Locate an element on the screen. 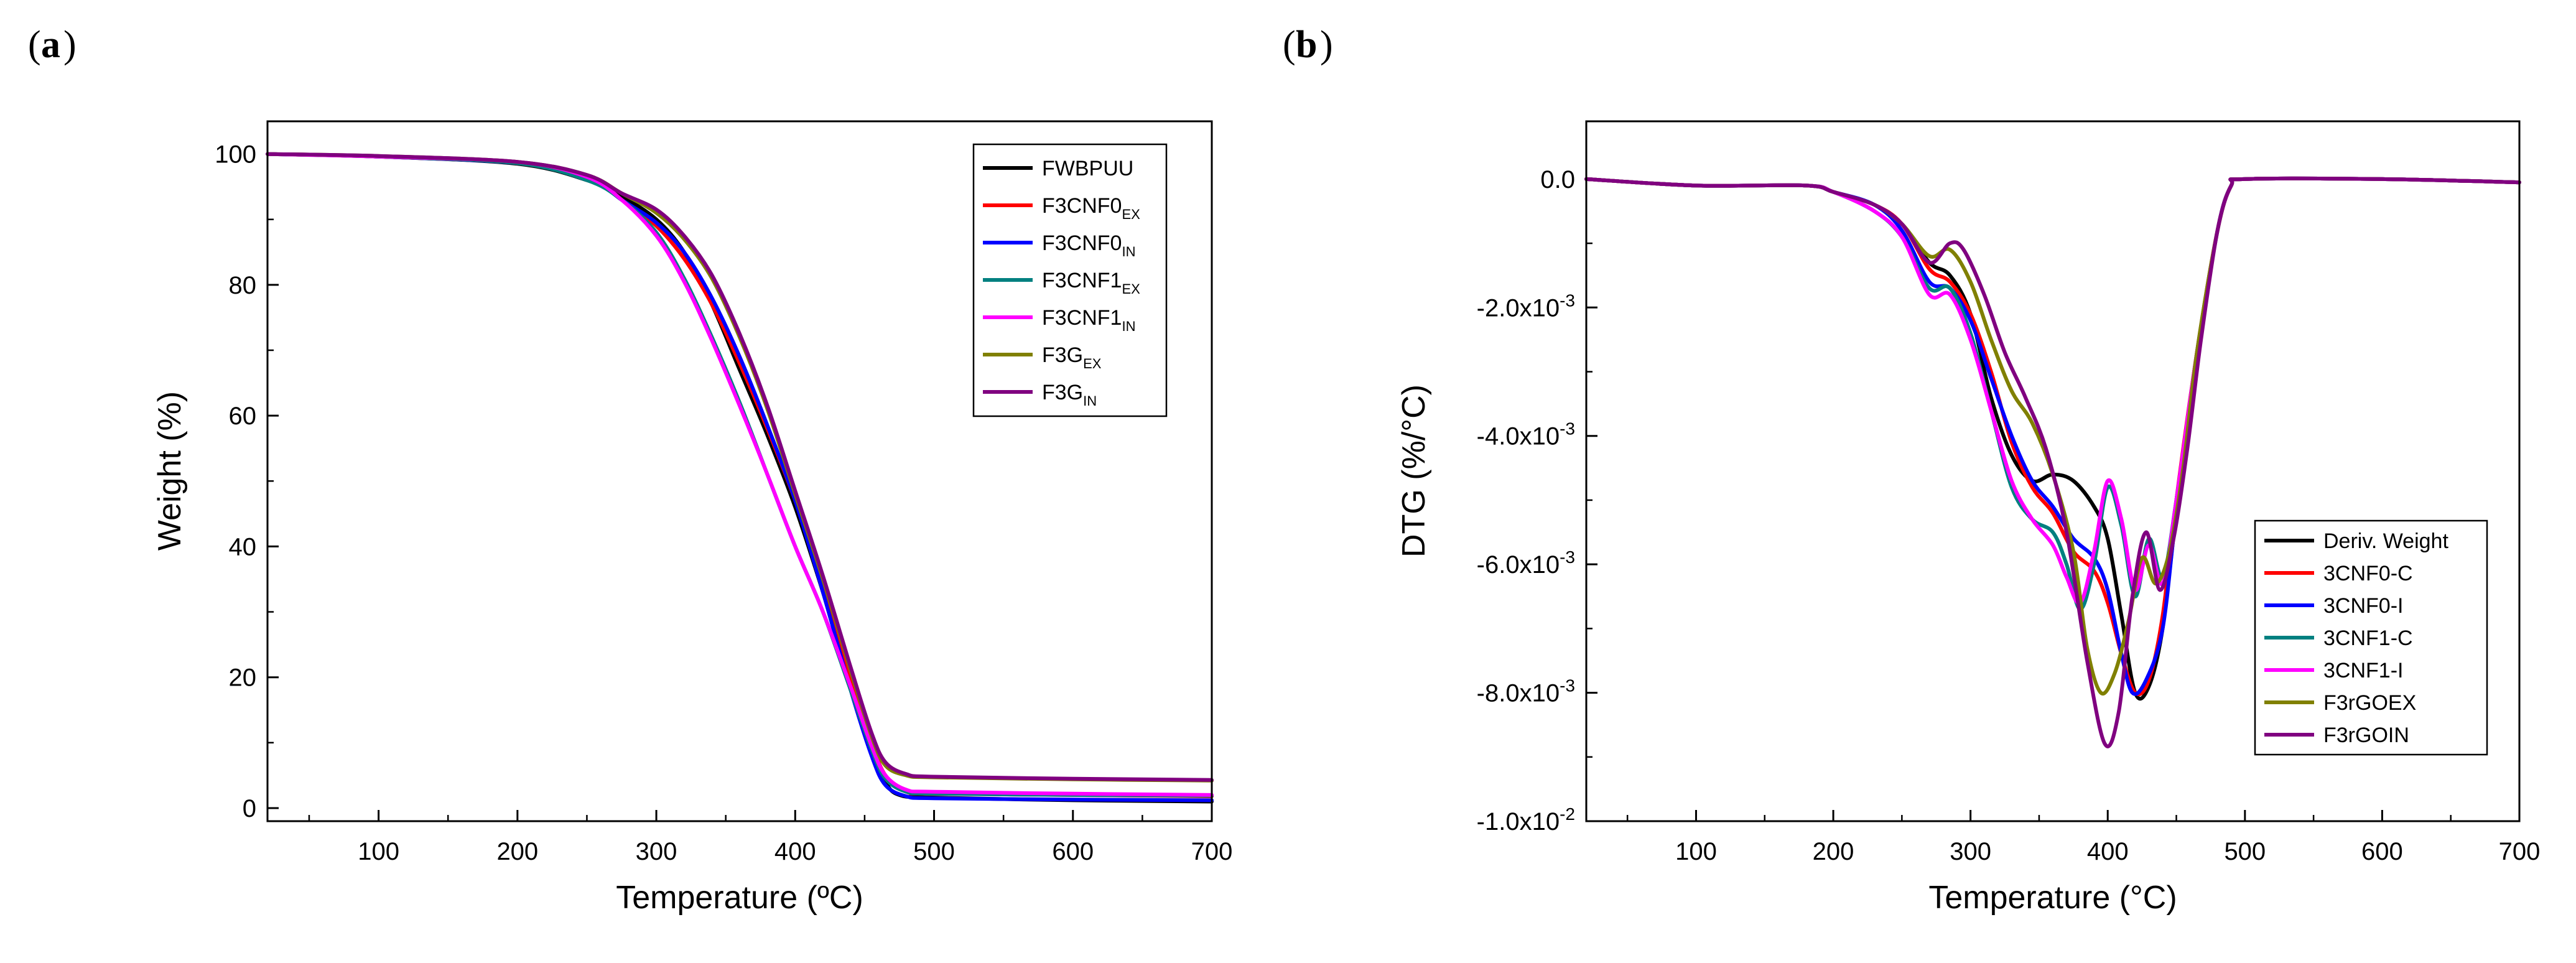 The height and width of the screenshot is (963, 2576). chart-a-y-tick-label: 80 is located at coordinates (243, 285).